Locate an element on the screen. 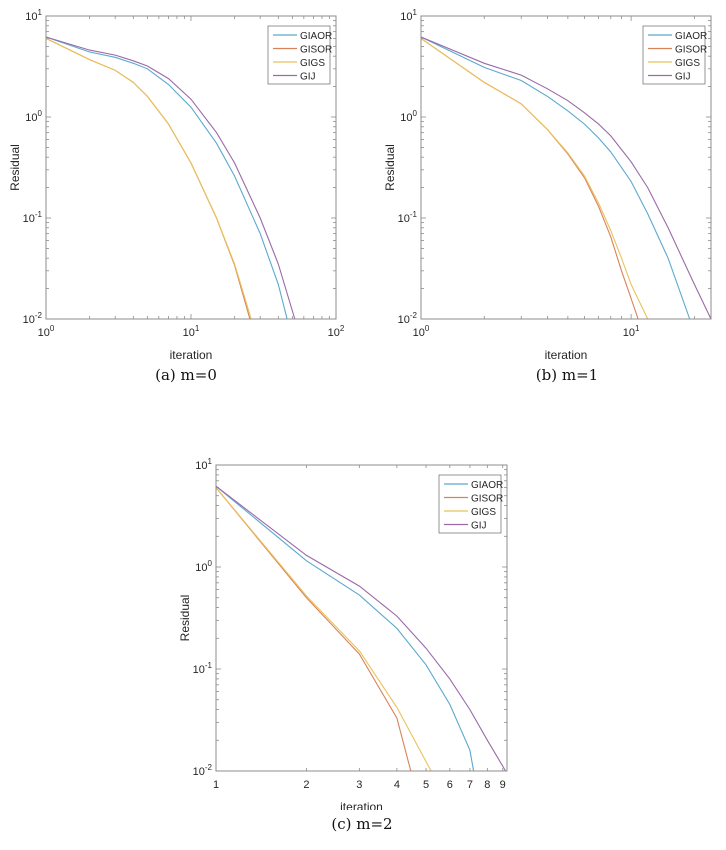 This screenshot has width=726, height=850. x-tick-label: 5 is located at coordinates (426, 785).